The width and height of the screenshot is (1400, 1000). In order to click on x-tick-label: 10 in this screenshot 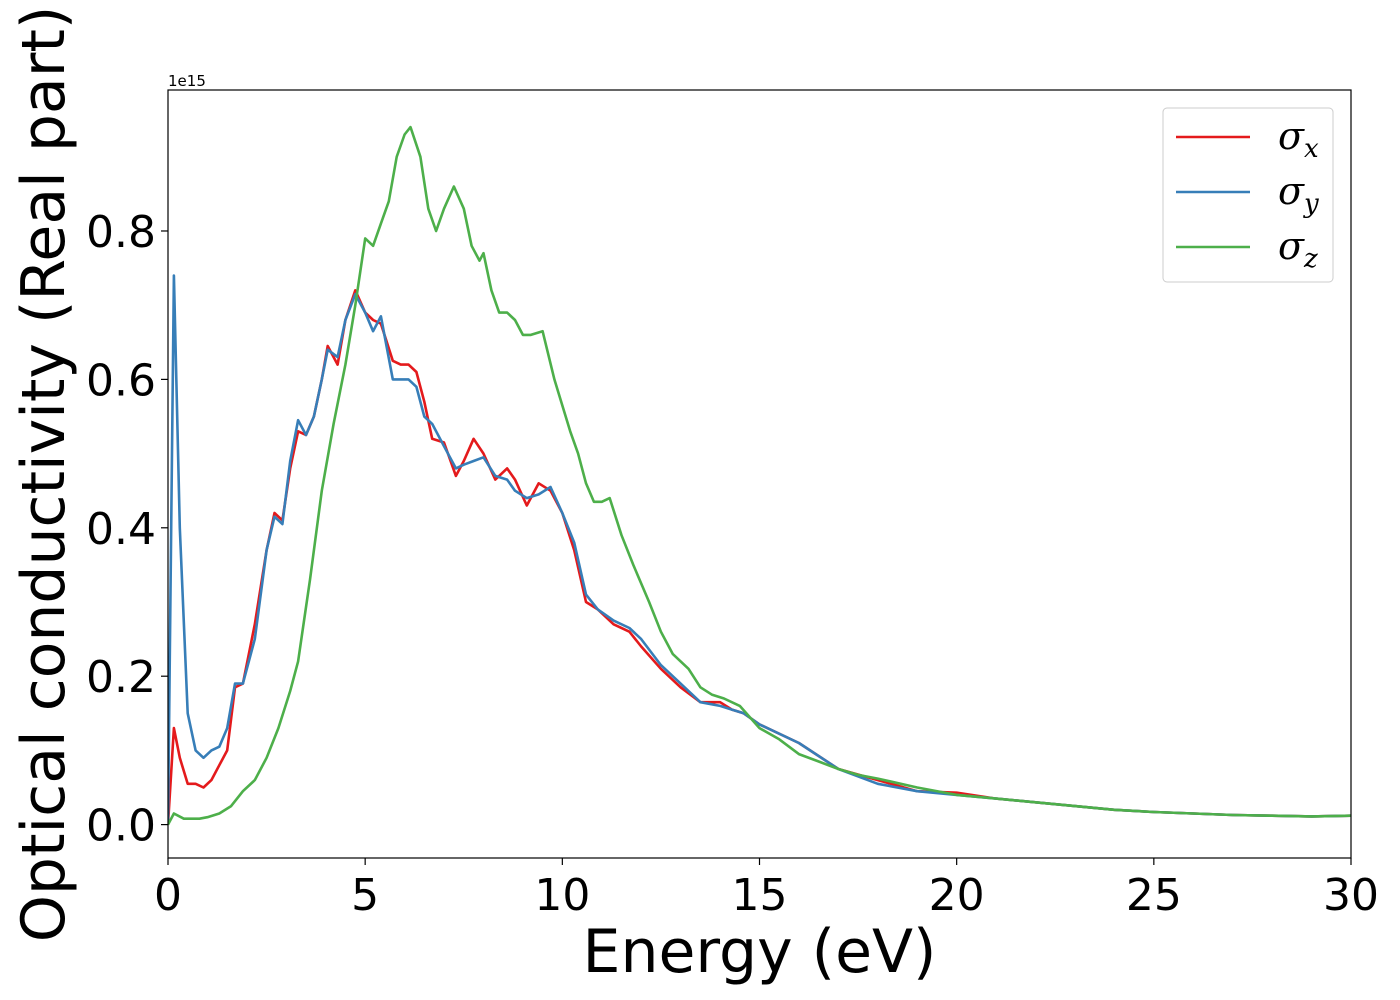, I will do `click(562, 895)`.